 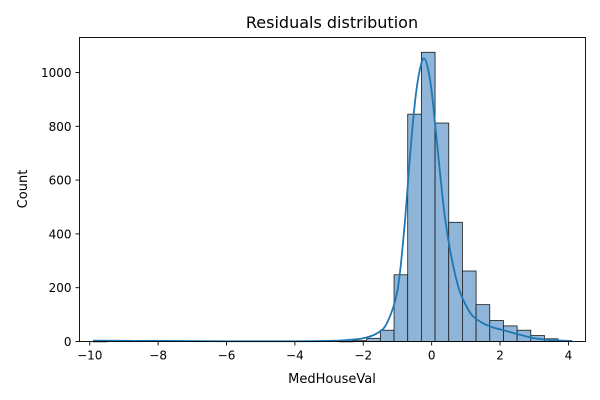 I want to click on y-tick-label: 600, so click(x=60, y=181).